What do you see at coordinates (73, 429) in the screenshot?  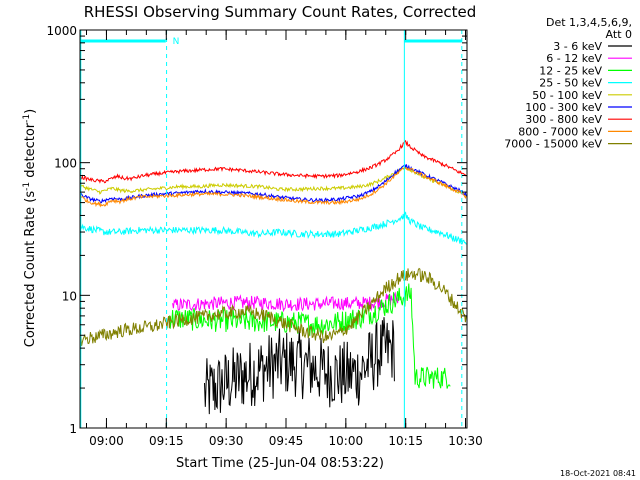 I see `y-tick-label: 1` at bounding box center [73, 429].